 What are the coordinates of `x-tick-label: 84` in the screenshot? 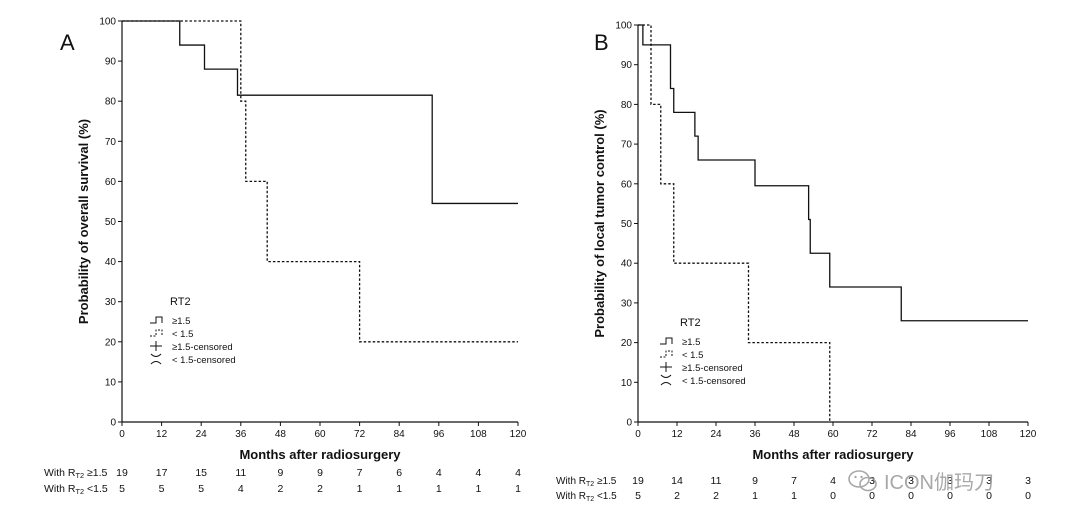 It's located at (400, 434).